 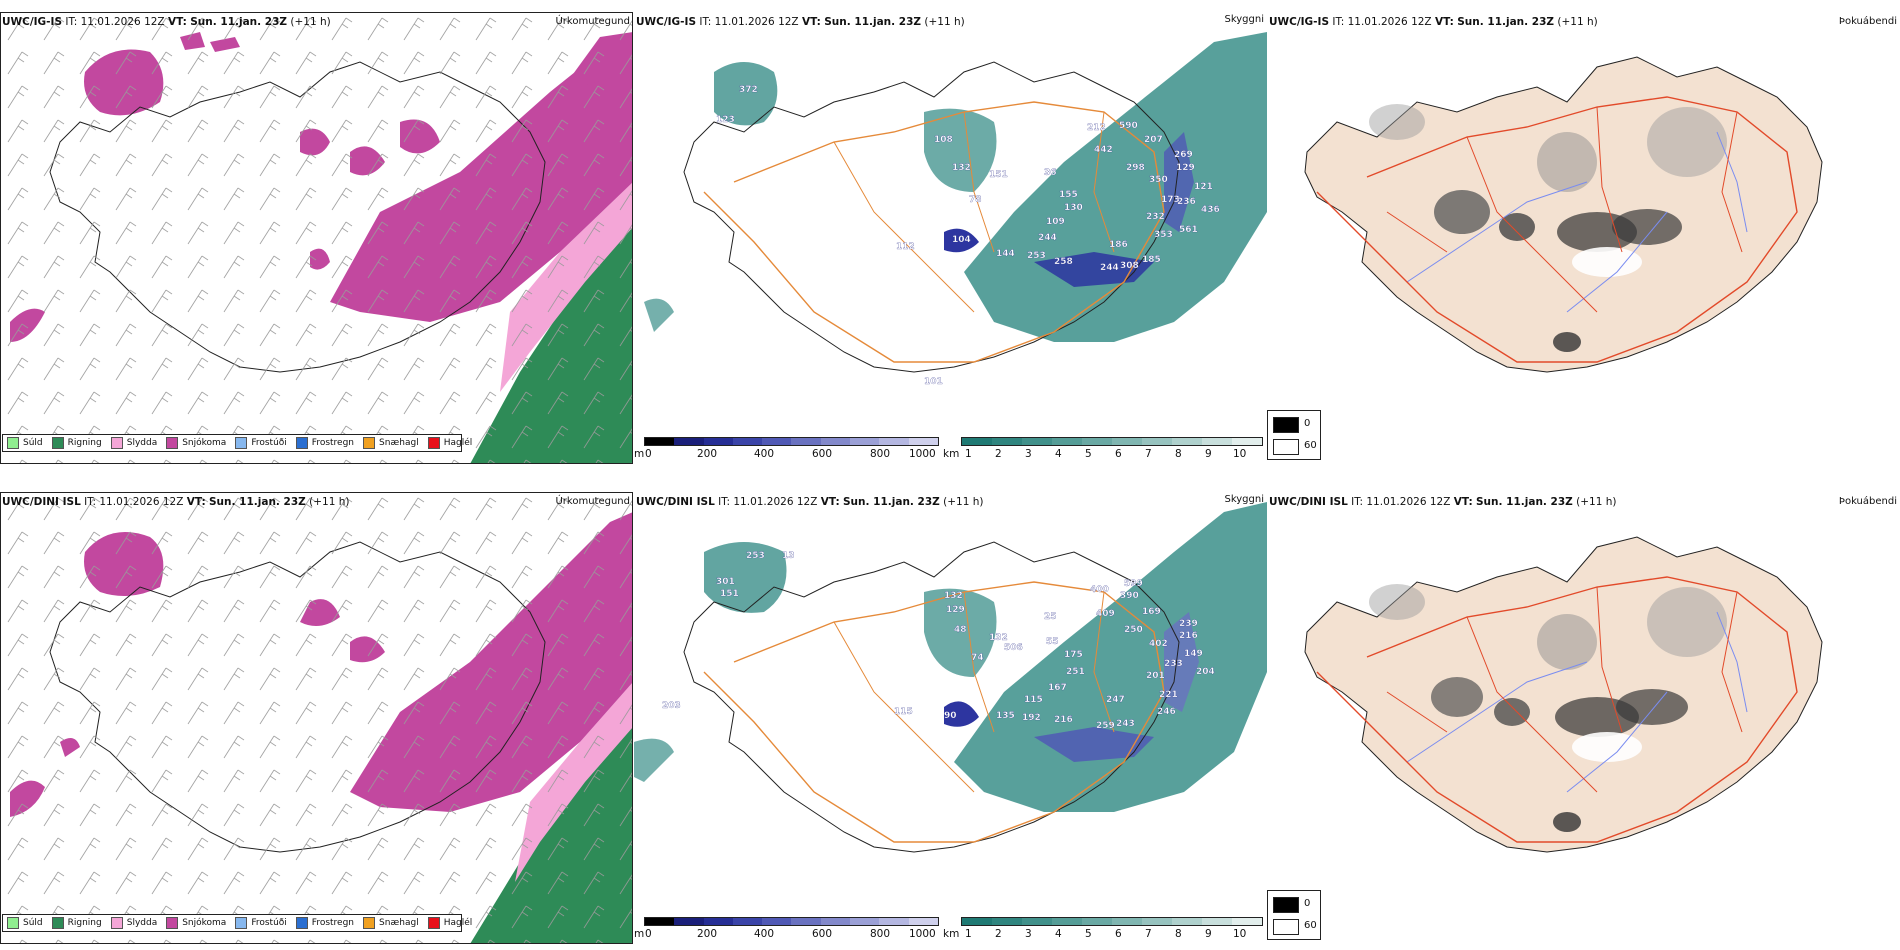 What do you see at coordinates (1155, 217) in the screenshot?
I see `cloud-number: 232` at bounding box center [1155, 217].